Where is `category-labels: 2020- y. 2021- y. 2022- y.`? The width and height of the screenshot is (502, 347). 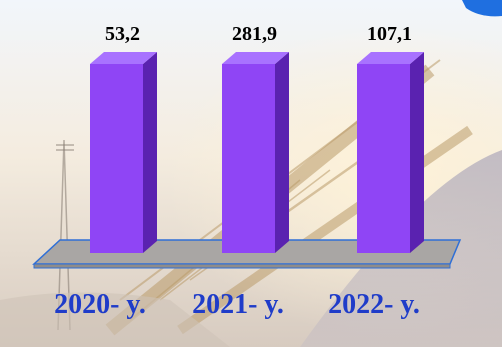
category-labels: 2020- y. 2021- y. 2022- y. is located at coordinates (237, 304).